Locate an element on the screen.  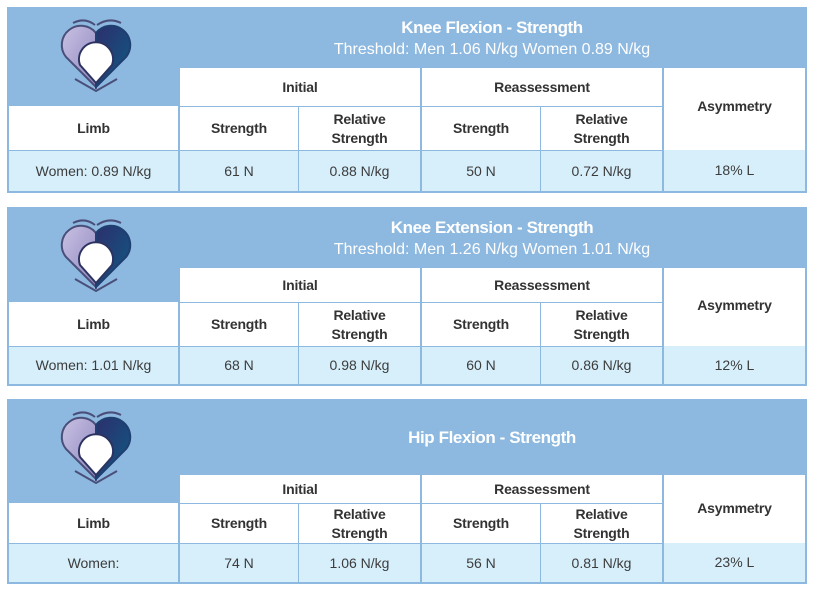
asymmetry-cell: 12% L is located at coordinates (733, 365).